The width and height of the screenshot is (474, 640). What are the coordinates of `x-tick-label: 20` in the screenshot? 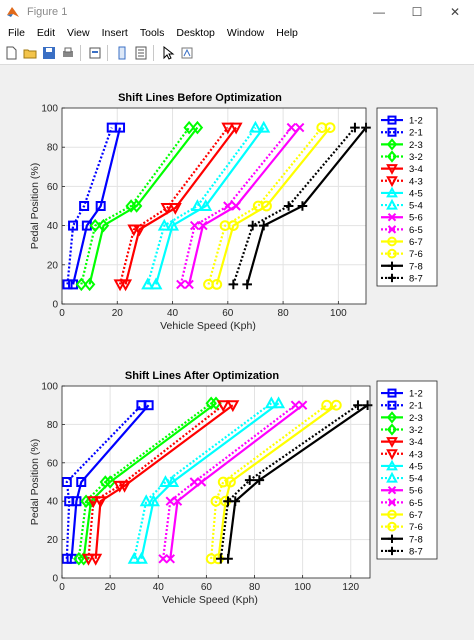 It's located at (118, 313).